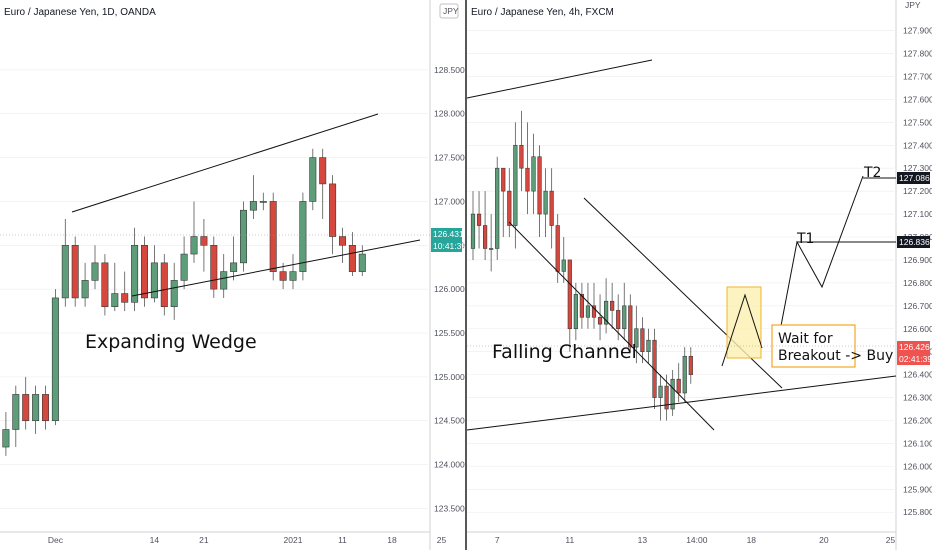 The width and height of the screenshot is (932, 550). I want to click on expanding-wedge-lines, so click(246, 205).